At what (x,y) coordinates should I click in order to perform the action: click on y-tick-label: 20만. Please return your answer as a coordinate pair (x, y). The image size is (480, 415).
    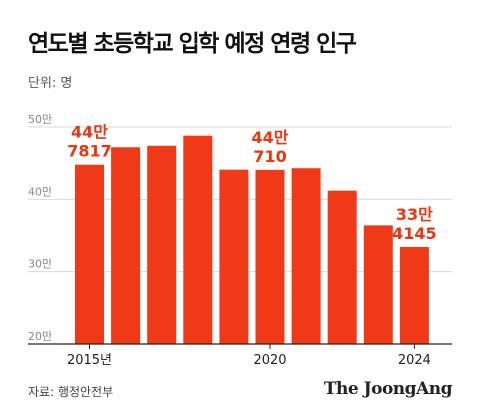
    Looking at the image, I should click on (40, 336).